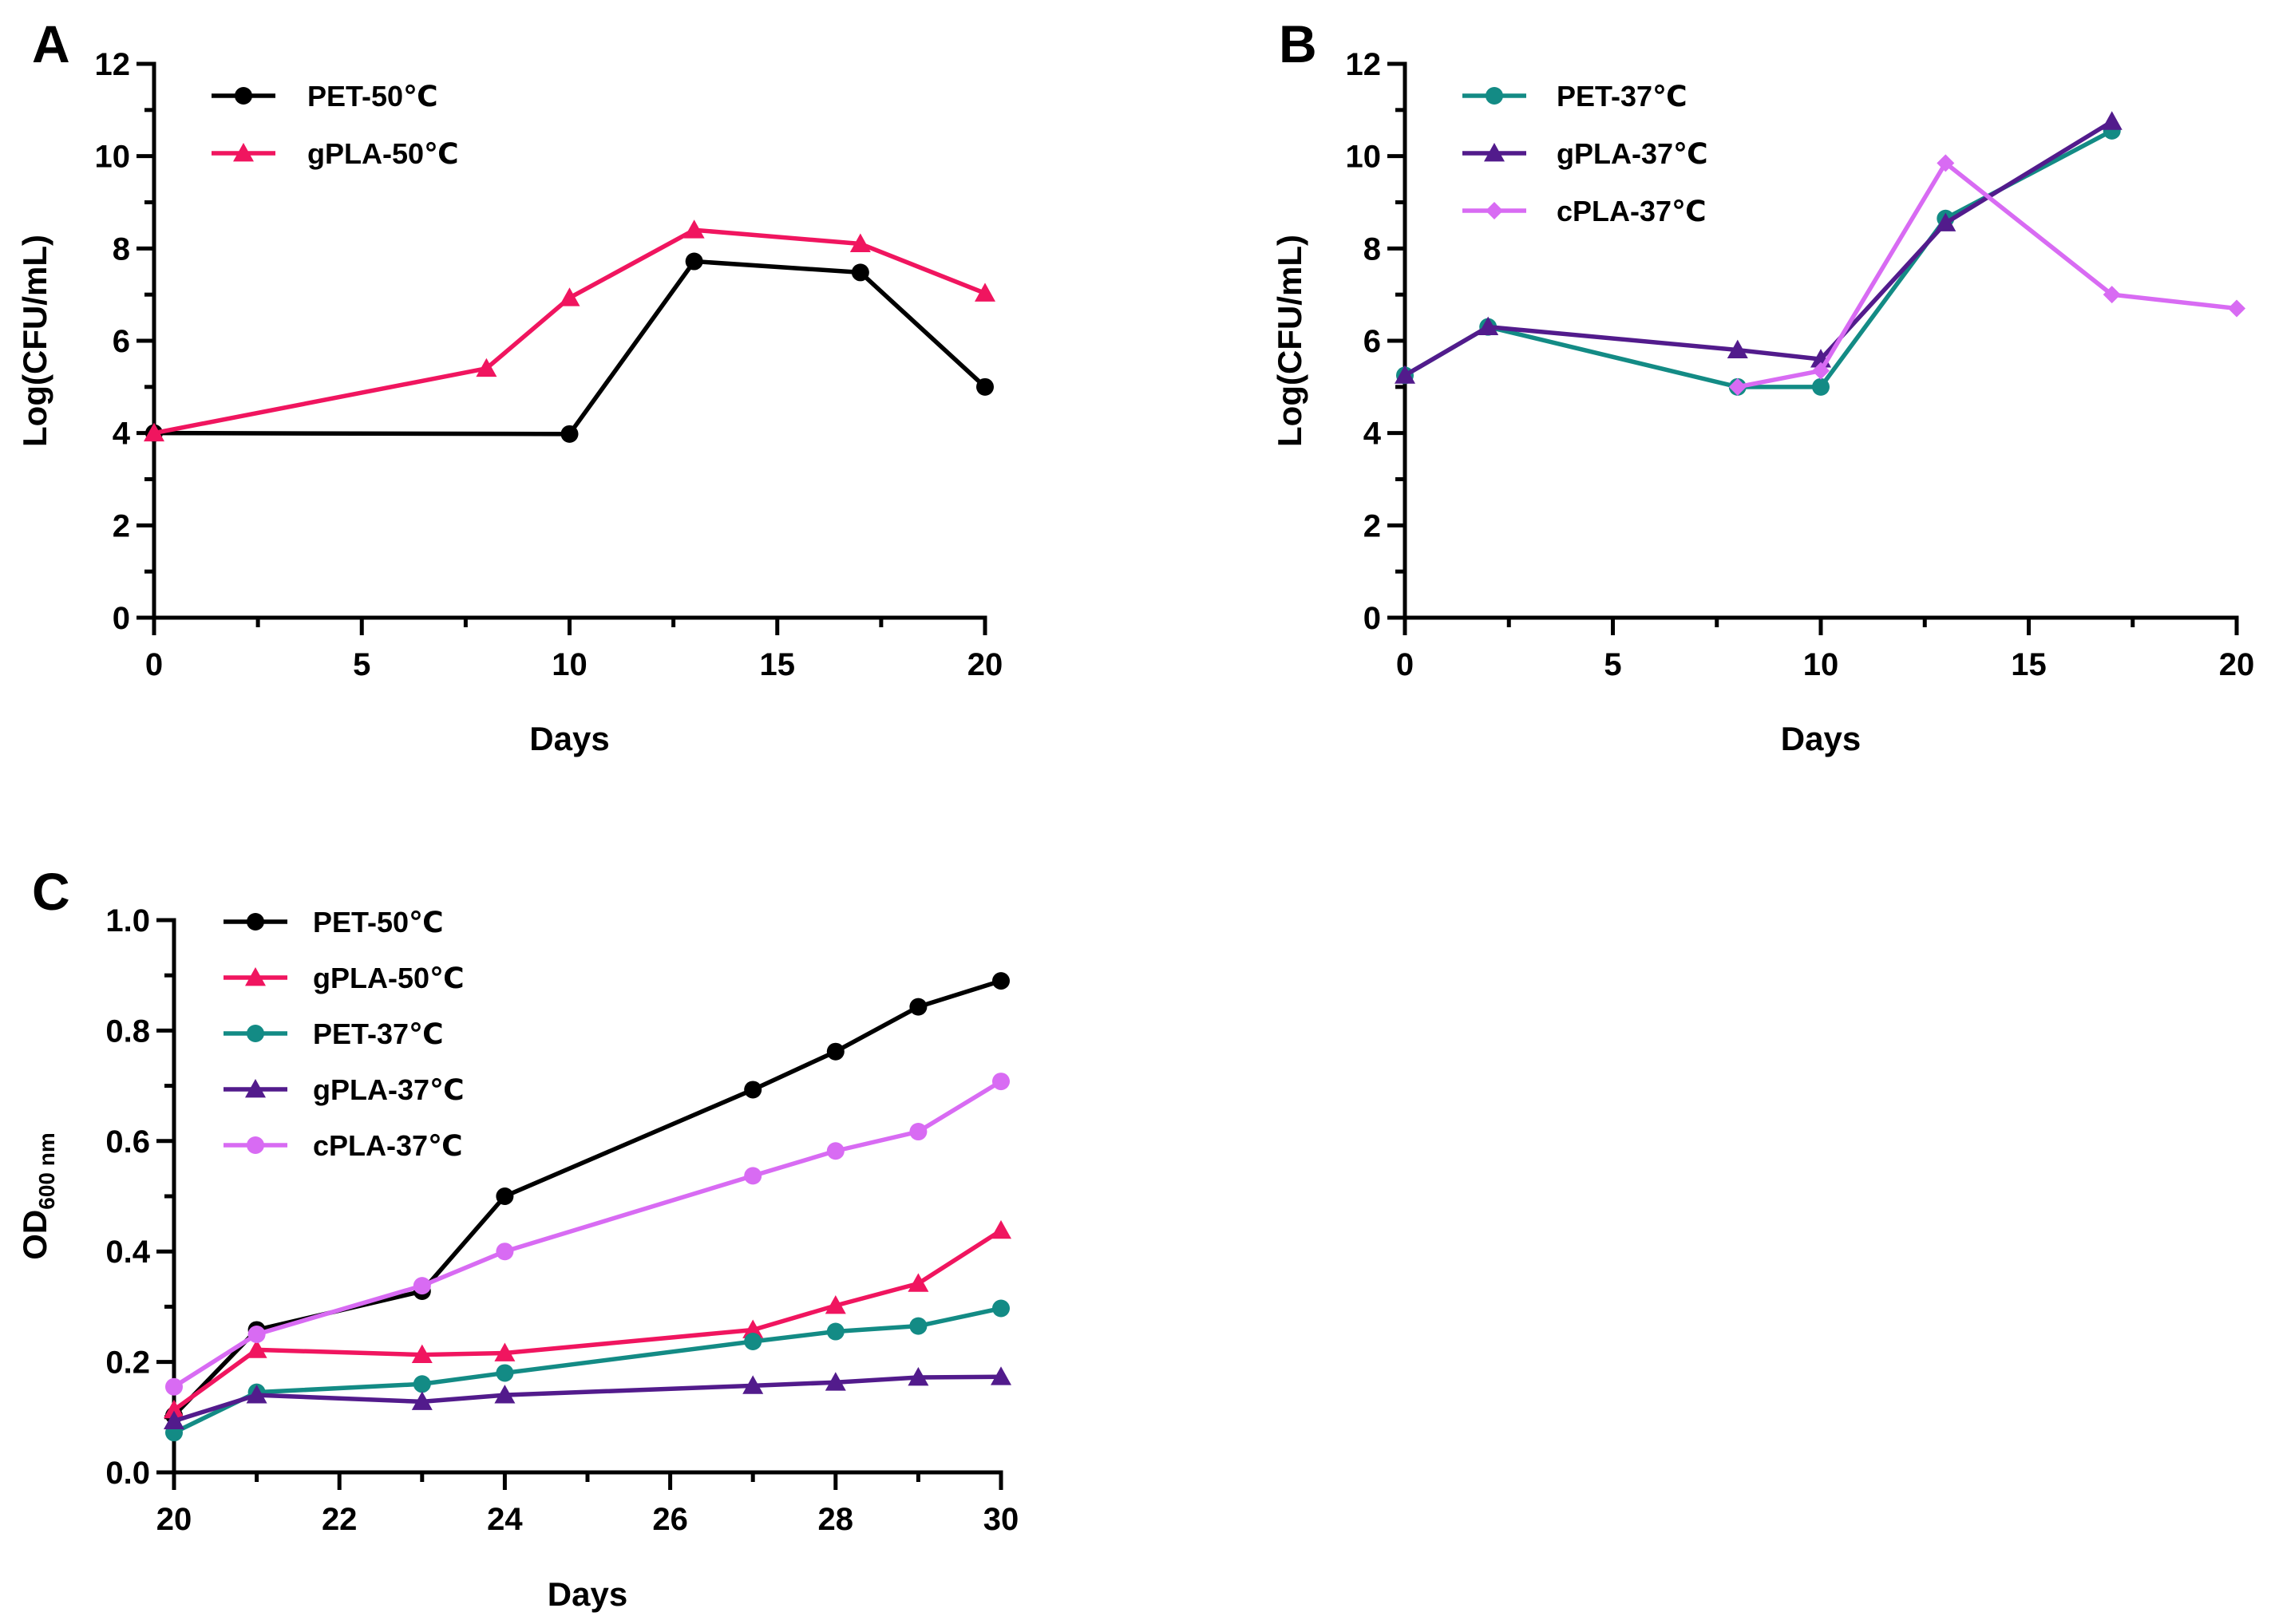 The image size is (2271, 1624). What do you see at coordinates (1632, 153) in the screenshot?
I see `legend-label: gPLA-37℃` at bounding box center [1632, 153].